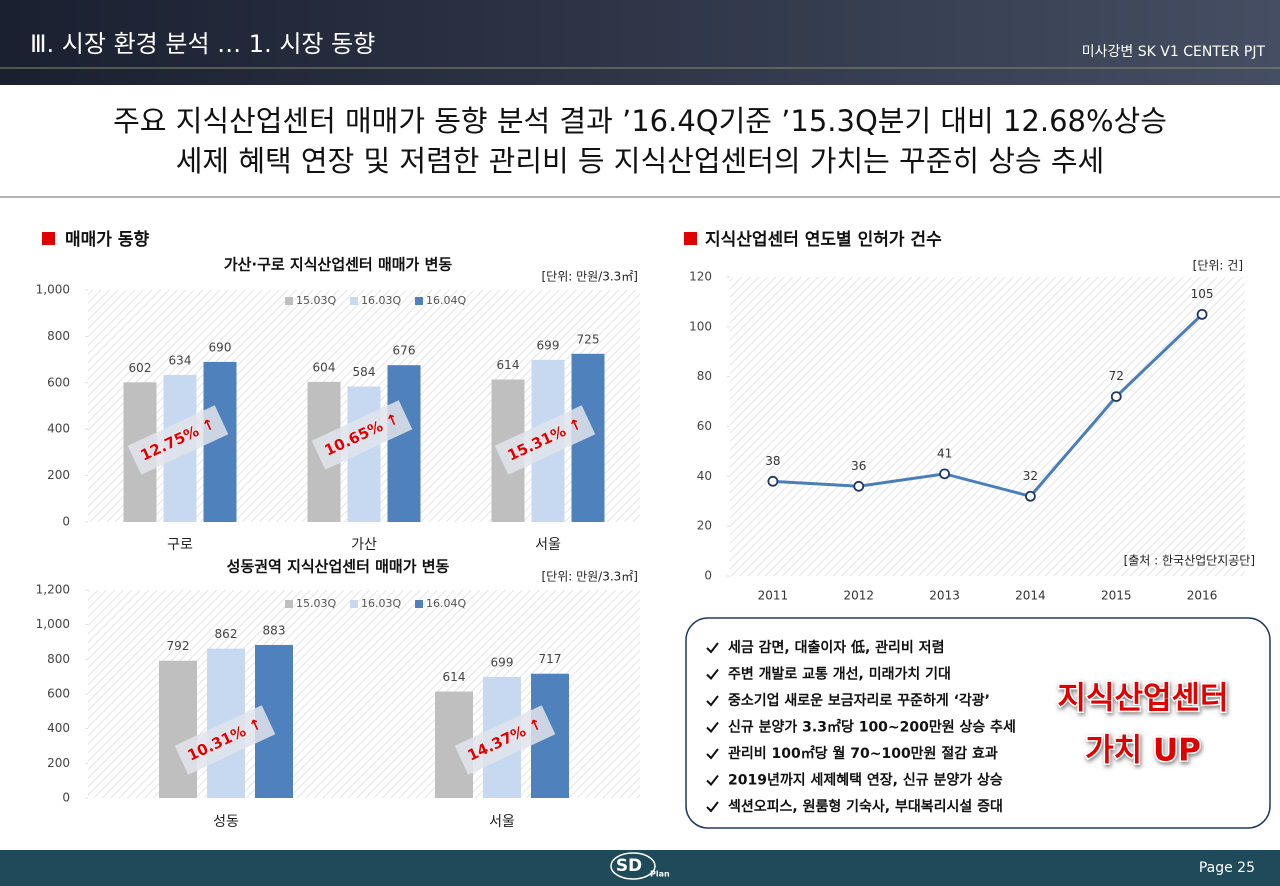 The height and width of the screenshot is (886, 1280). Describe the element at coordinates (338, 567) in the screenshot. I see `chart-title: 성동권역 지식산업센터 매매가 변동` at that location.